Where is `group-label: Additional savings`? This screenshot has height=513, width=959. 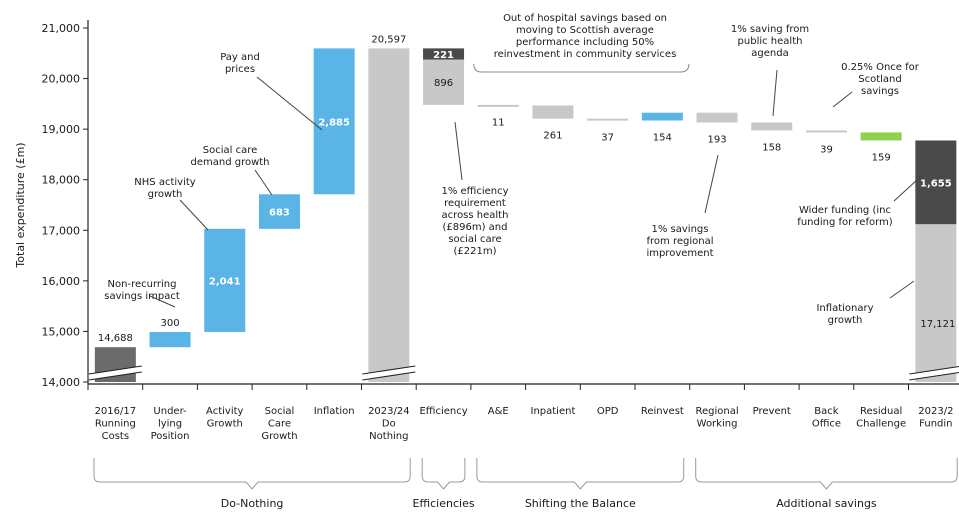
group-label: Additional savings is located at coordinates (826, 503).